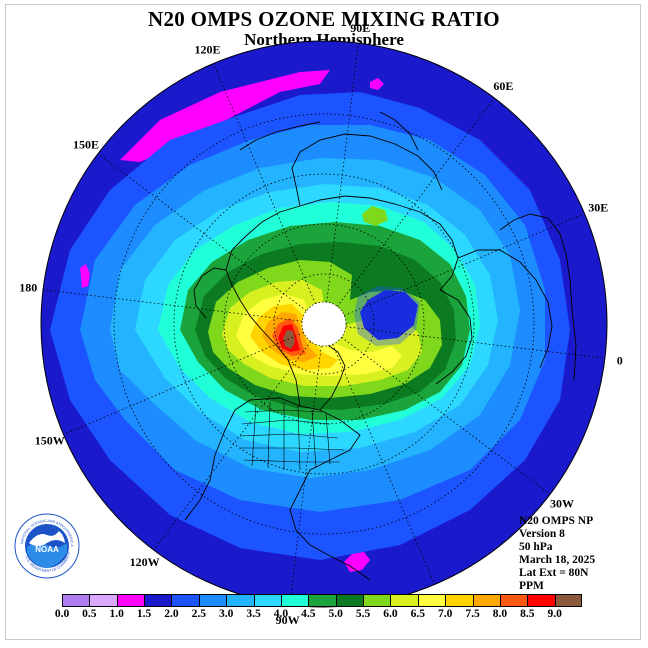  I want to click on colorbar-tick-label: 7.5, so click(472, 614).